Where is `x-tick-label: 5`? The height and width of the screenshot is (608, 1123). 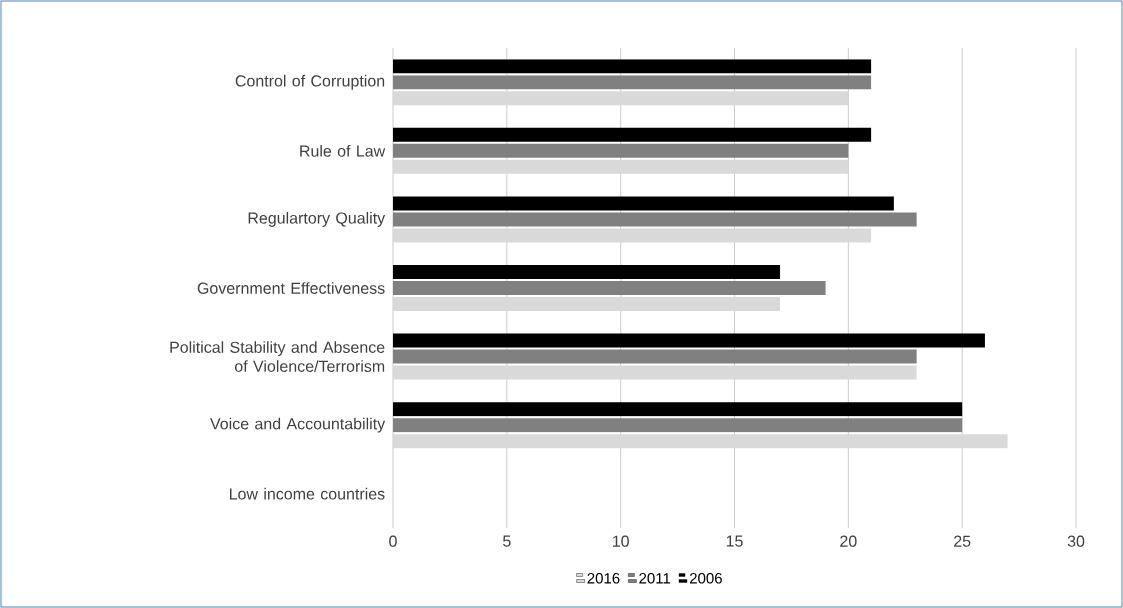
x-tick-label: 5 is located at coordinates (507, 541).